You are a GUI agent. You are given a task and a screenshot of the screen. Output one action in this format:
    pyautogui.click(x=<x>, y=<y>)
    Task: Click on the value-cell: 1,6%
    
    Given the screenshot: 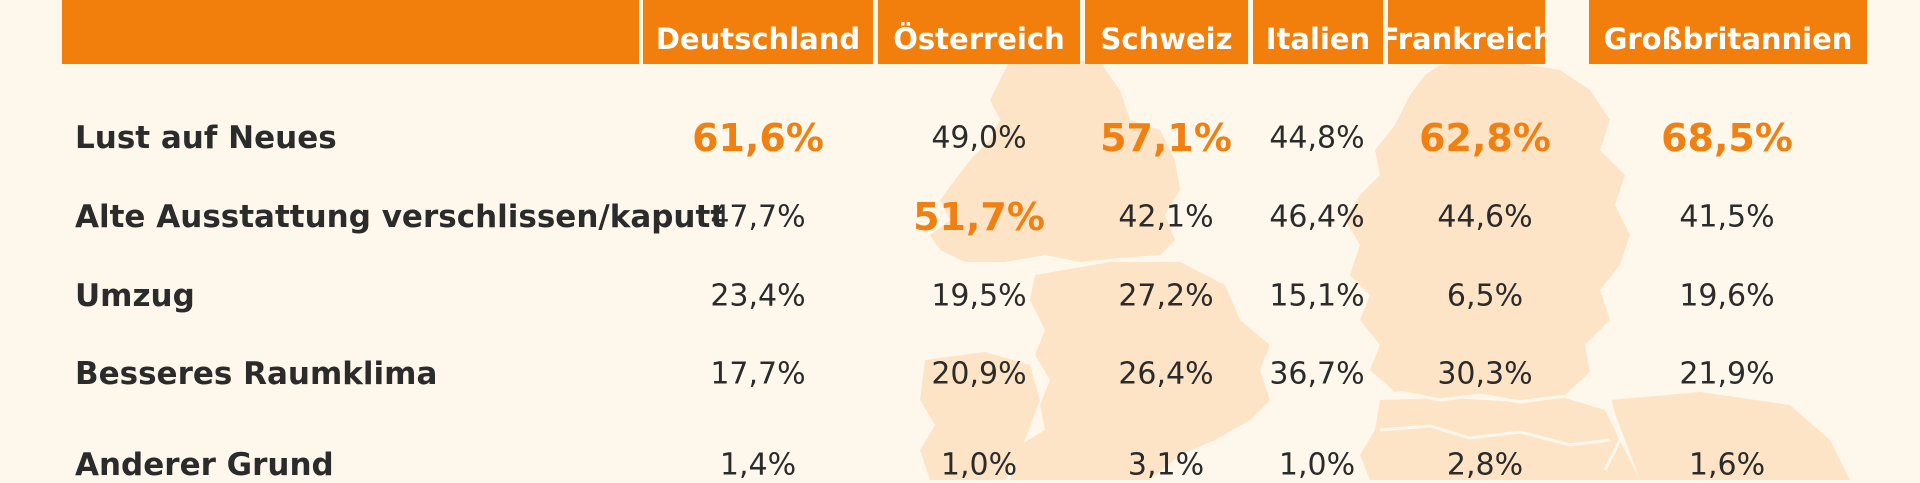 What is the action you would take?
    pyautogui.click(x=1727, y=465)
    